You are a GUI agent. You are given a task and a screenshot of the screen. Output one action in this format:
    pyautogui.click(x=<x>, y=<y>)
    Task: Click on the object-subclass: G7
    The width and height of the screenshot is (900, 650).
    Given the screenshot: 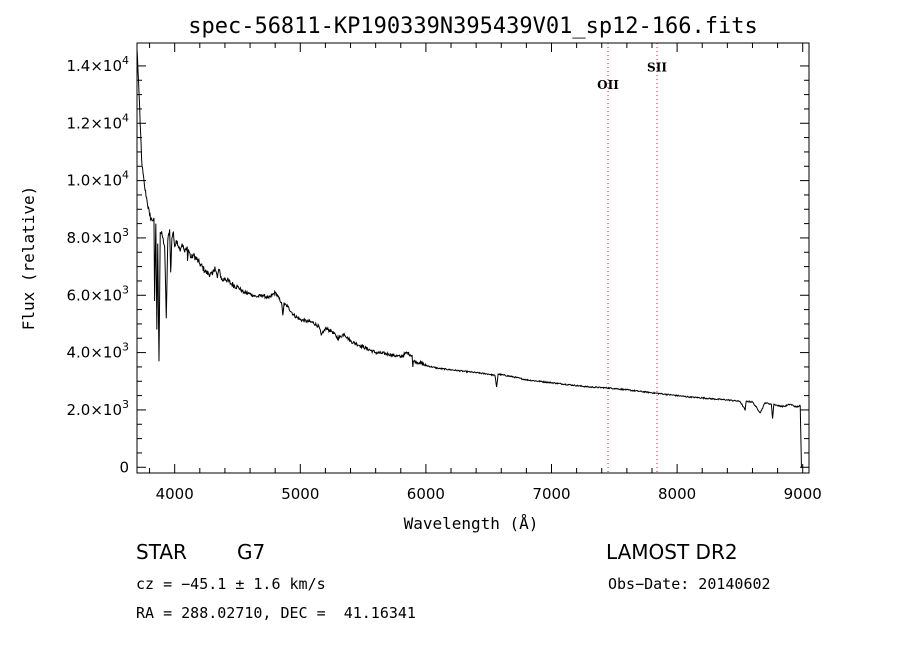 What is the action you would take?
    pyautogui.click(x=251, y=552)
    